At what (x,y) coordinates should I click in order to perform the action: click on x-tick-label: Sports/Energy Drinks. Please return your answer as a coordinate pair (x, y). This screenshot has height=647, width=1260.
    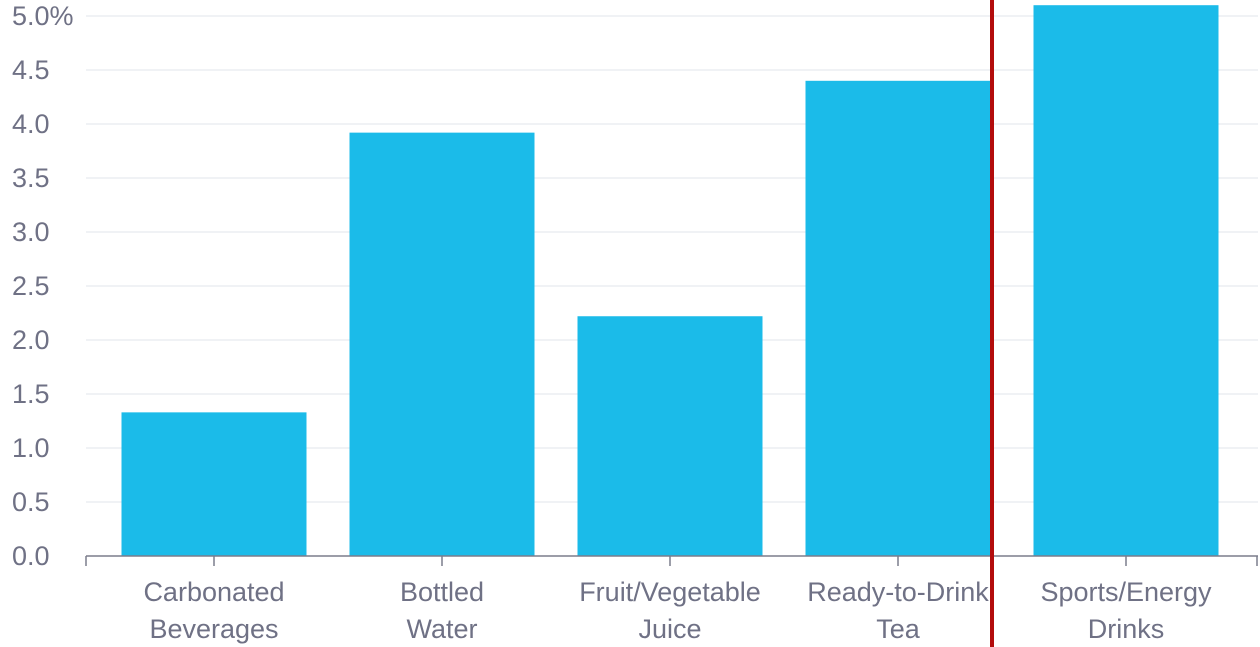
    Looking at the image, I should click on (1126, 610).